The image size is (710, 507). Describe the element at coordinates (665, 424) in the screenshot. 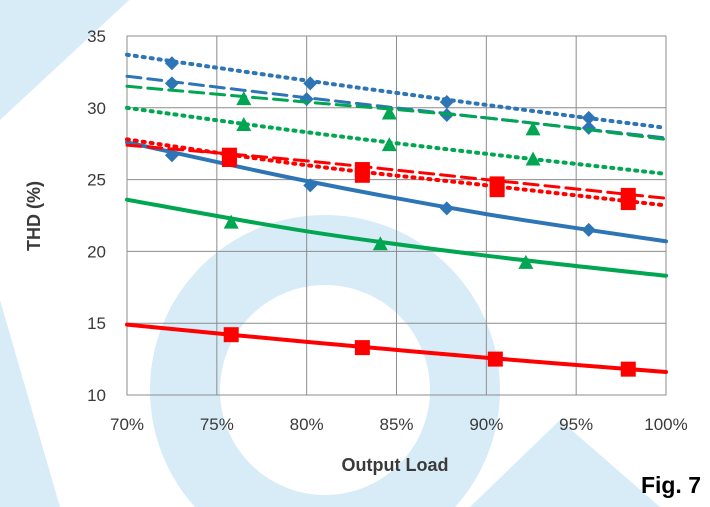

I see `x-tick-label: 100%` at that location.